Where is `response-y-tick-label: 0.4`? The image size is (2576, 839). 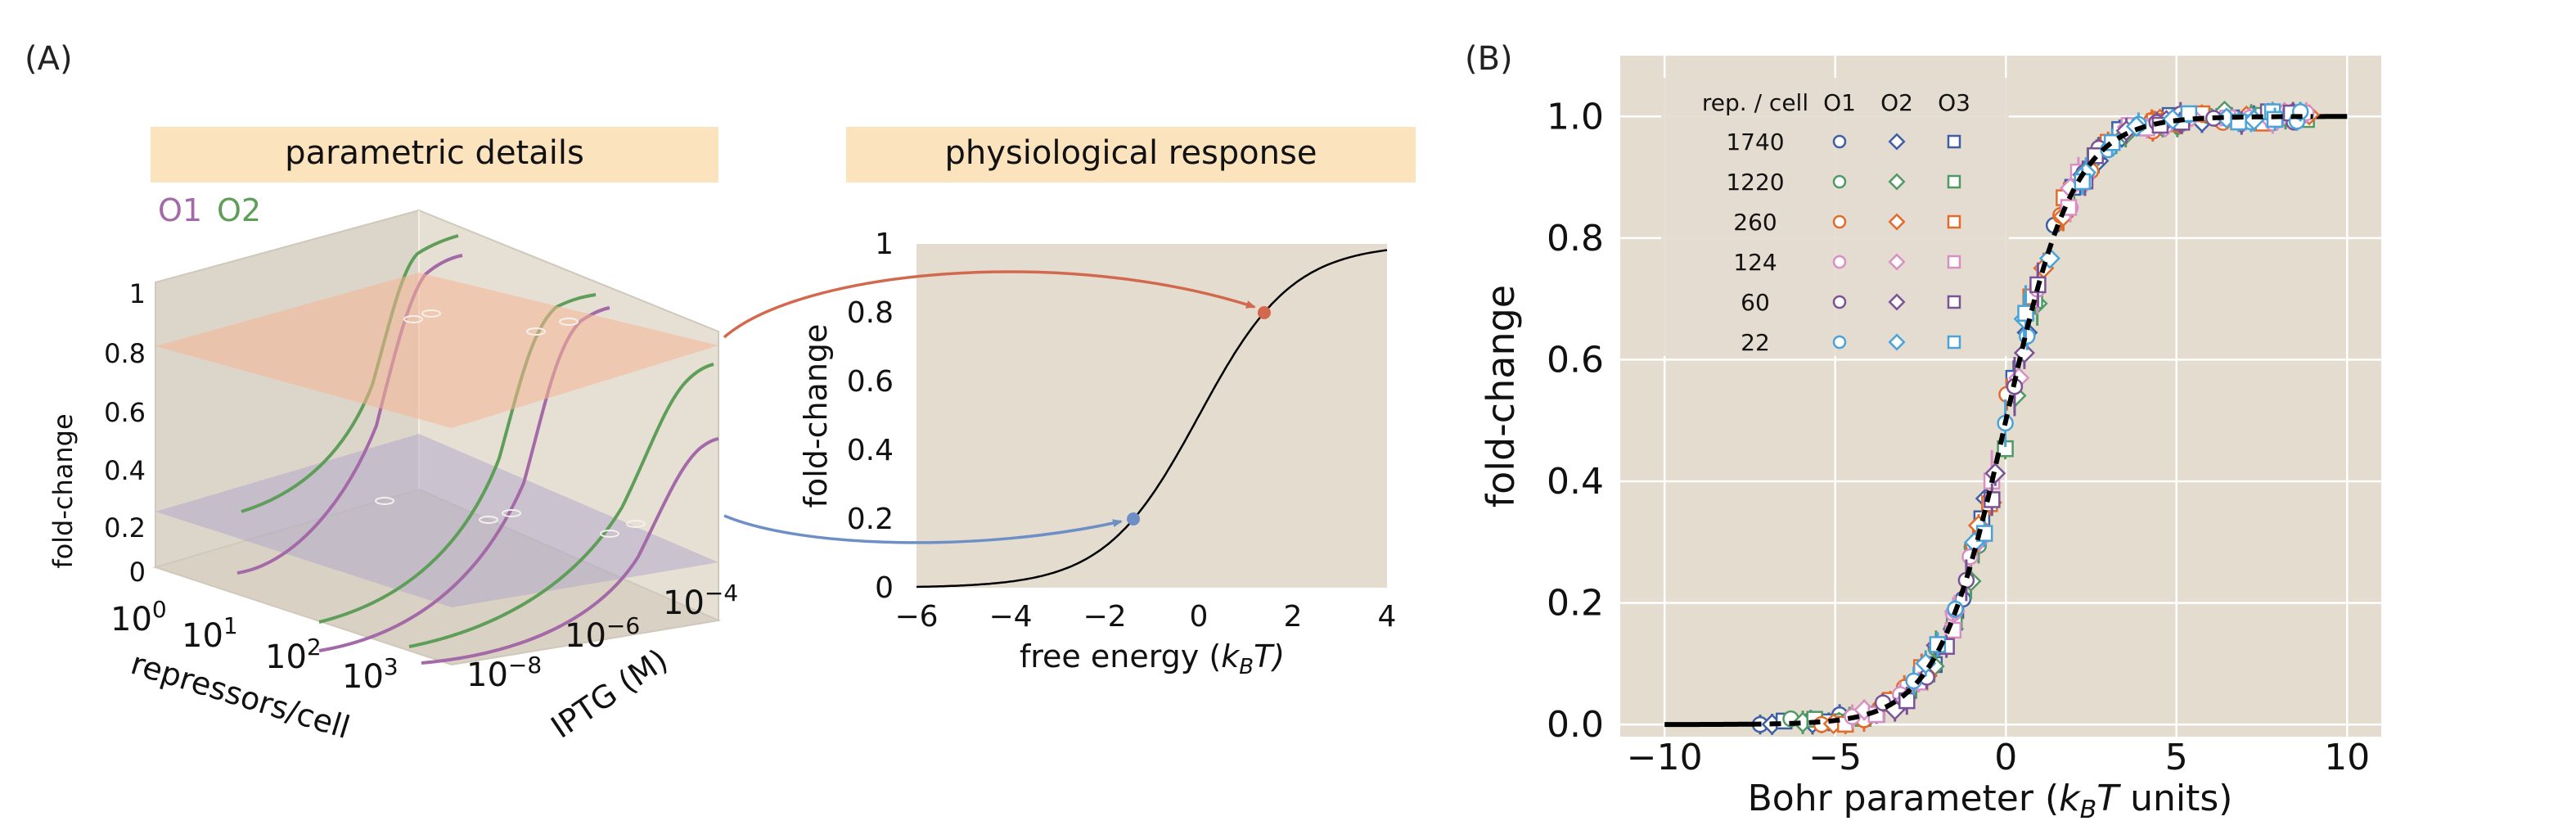
response-y-tick-label: 0.4 is located at coordinates (871, 450).